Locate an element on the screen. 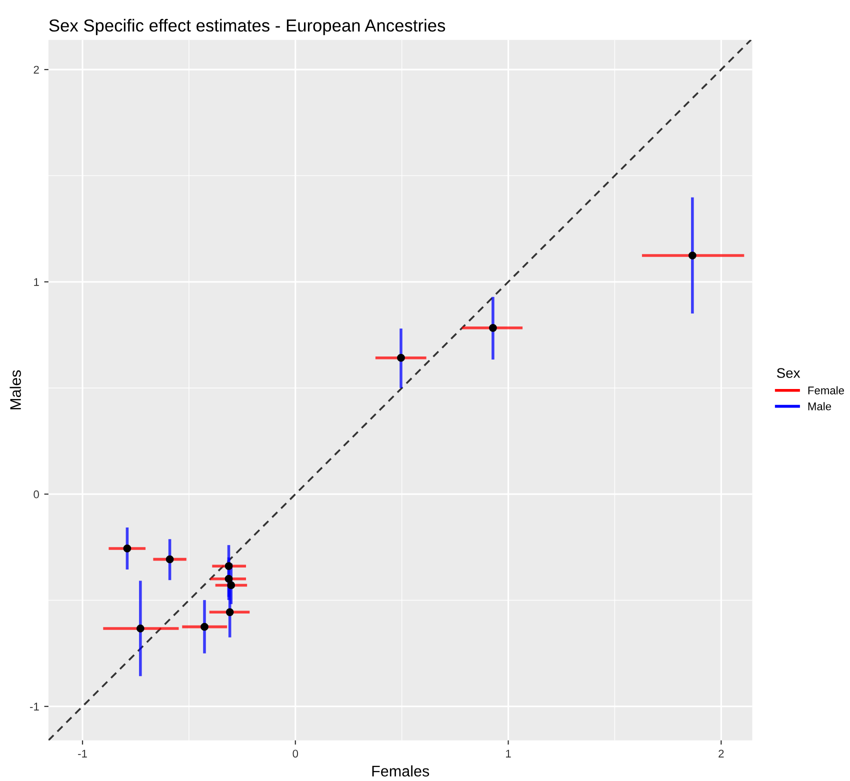 This screenshot has height=781, width=850. legend-title: Sex is located at coordinates (788, 373).